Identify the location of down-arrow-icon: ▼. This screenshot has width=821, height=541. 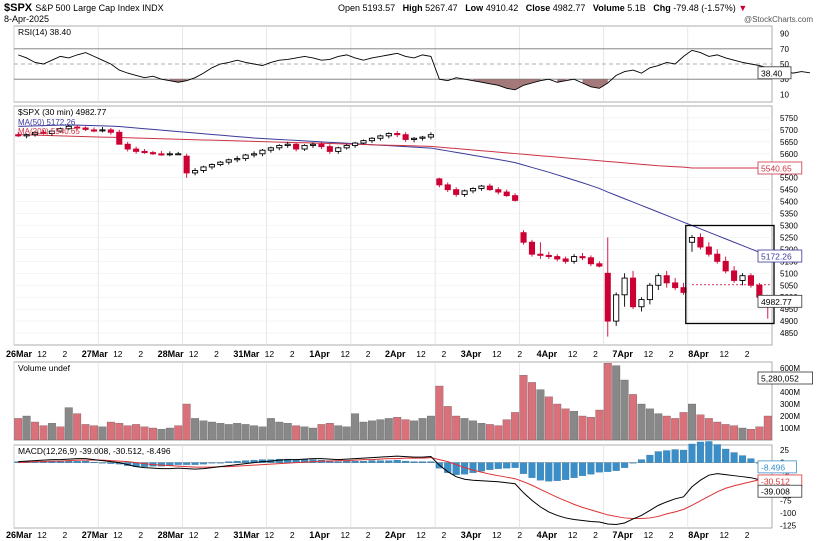
(743, 8).